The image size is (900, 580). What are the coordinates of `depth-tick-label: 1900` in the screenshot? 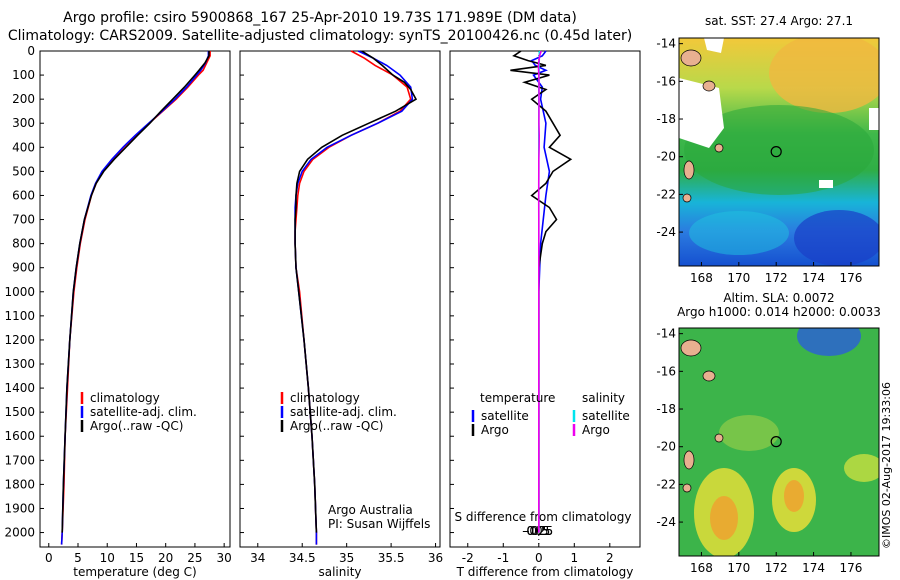 It's located at (19, 508).